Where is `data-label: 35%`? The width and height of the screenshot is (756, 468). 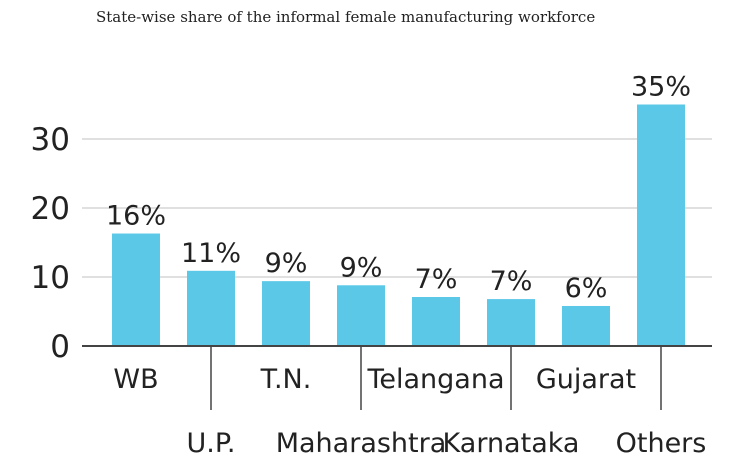
data-label: 35% is located at coordinates (661, 87).